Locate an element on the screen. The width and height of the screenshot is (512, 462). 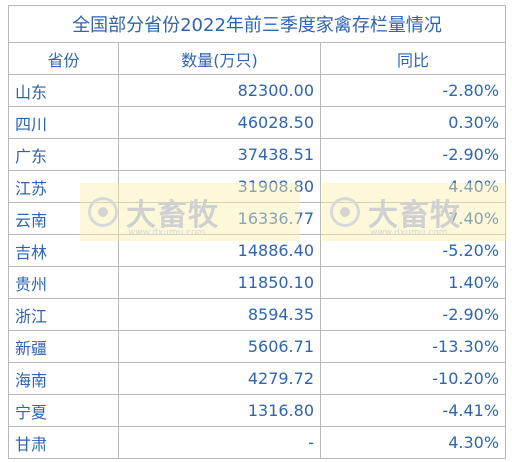
table-row: 广东 37438.51 -2.90% is located at coordinates (257, 154).